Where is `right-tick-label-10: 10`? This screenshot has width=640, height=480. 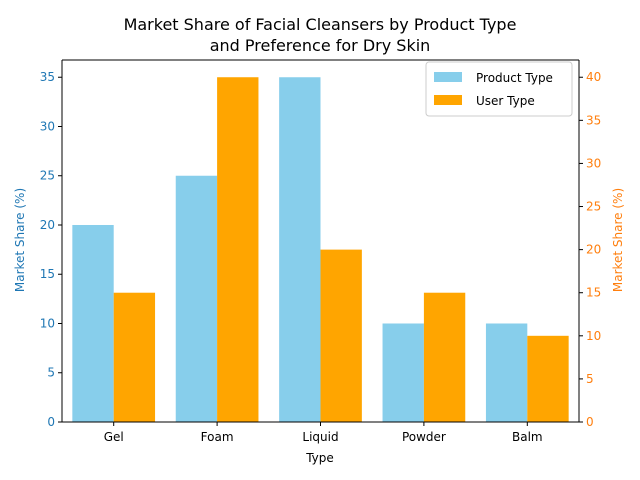
right-tick-label-10: 10 is located at coordinates (593, 336).